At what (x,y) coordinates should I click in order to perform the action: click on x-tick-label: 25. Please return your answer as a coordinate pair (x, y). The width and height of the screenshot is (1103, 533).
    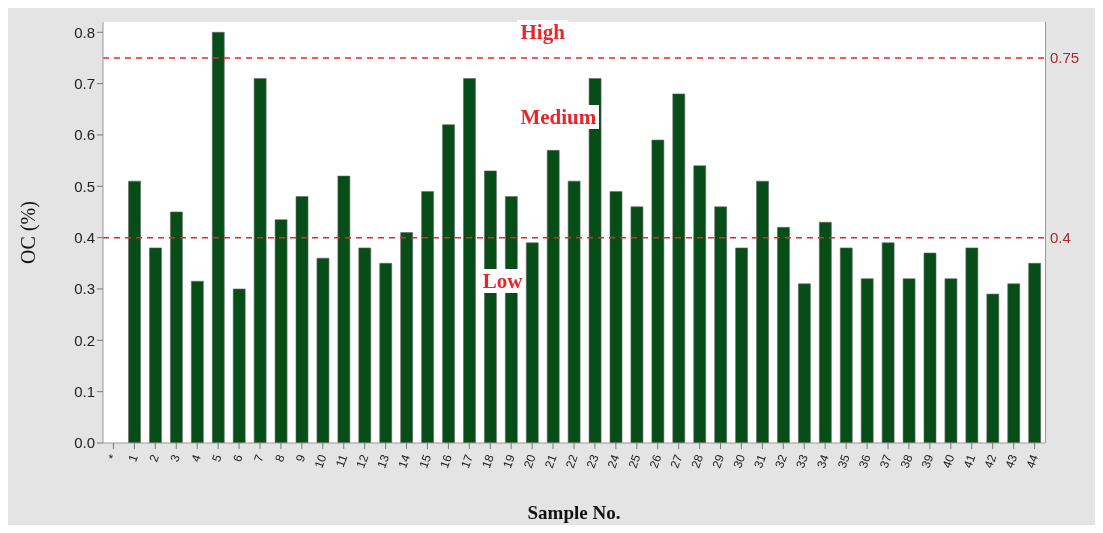
    Looking at the image, I should click on (634, 461).